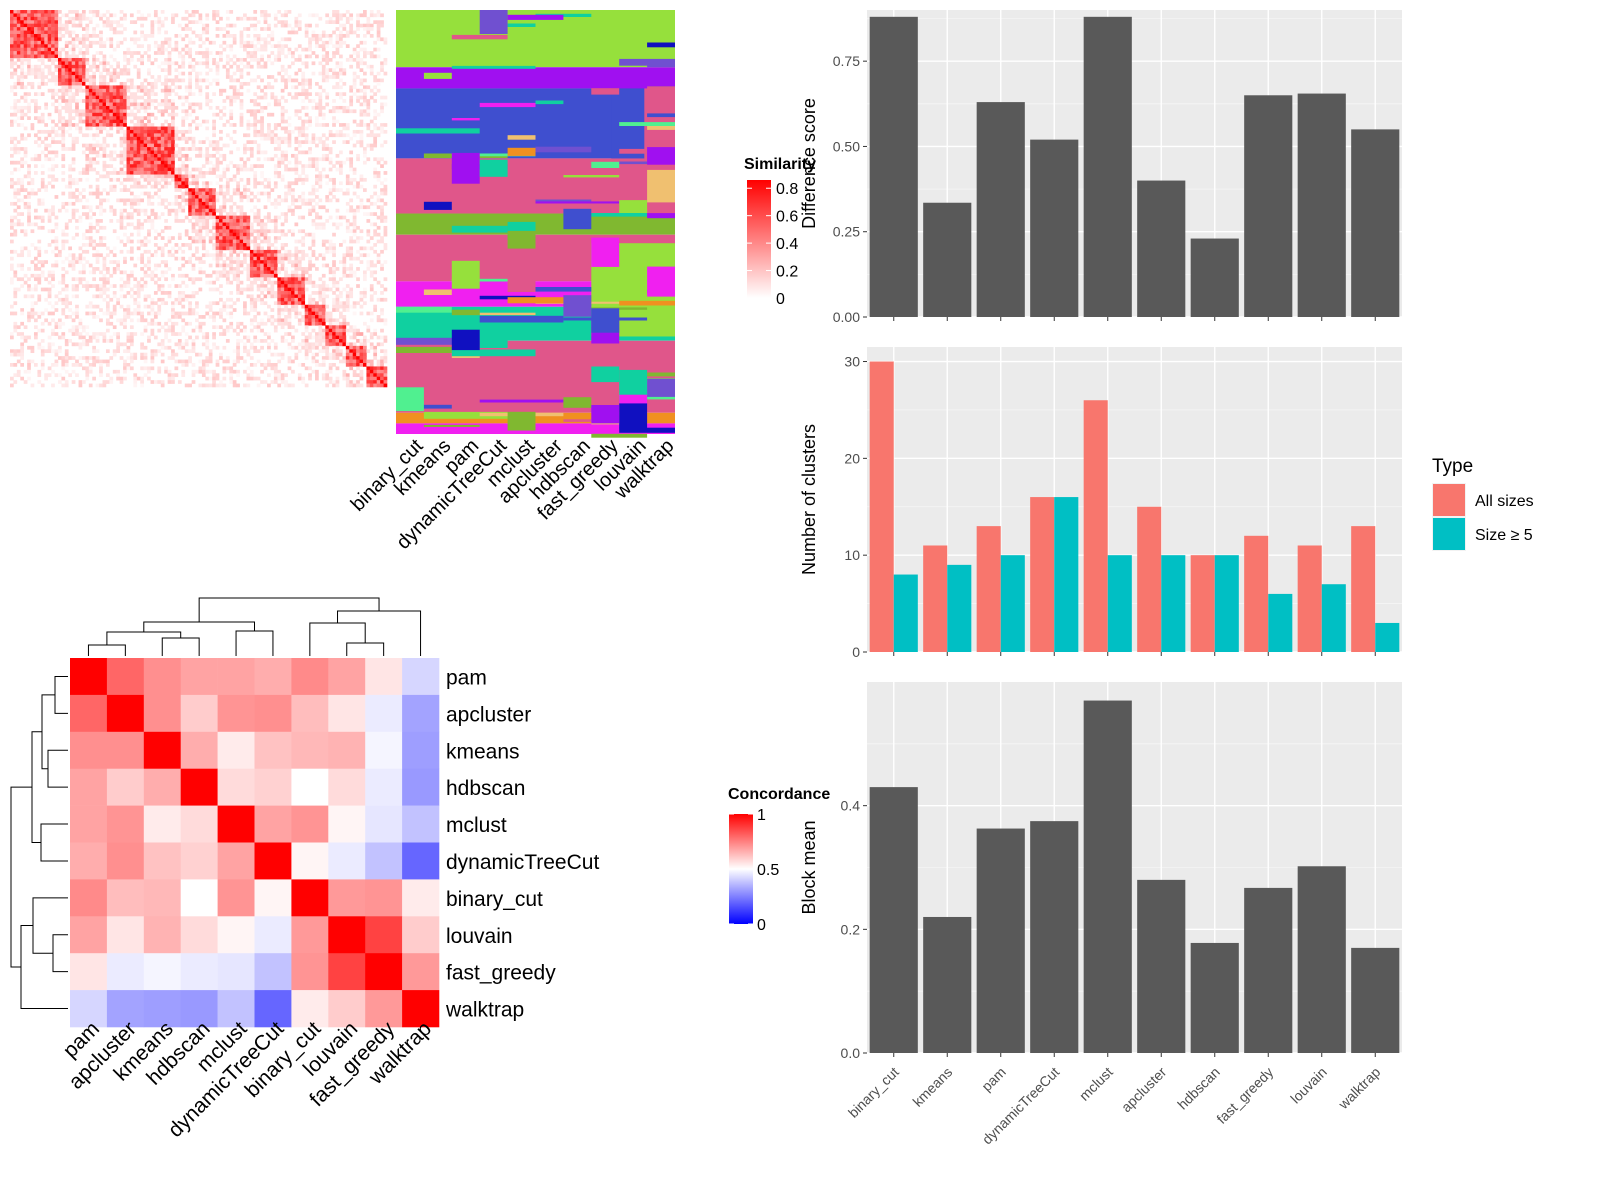 The height and width of the screenshot is (1200, 1600). I want to click on y-tick-label: 0.4, so click(851, 806).